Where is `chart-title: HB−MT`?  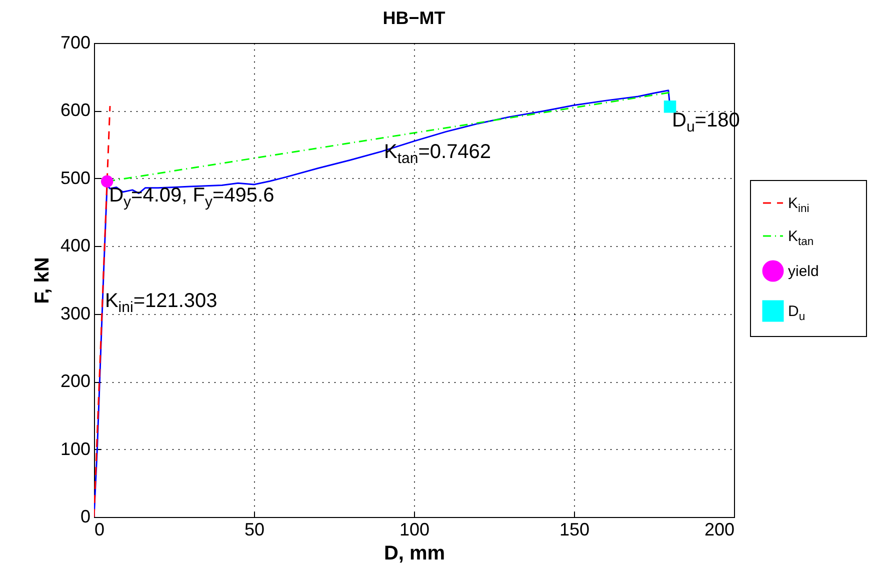 chart-title: HB−MT is located at coordinates (414, 18).